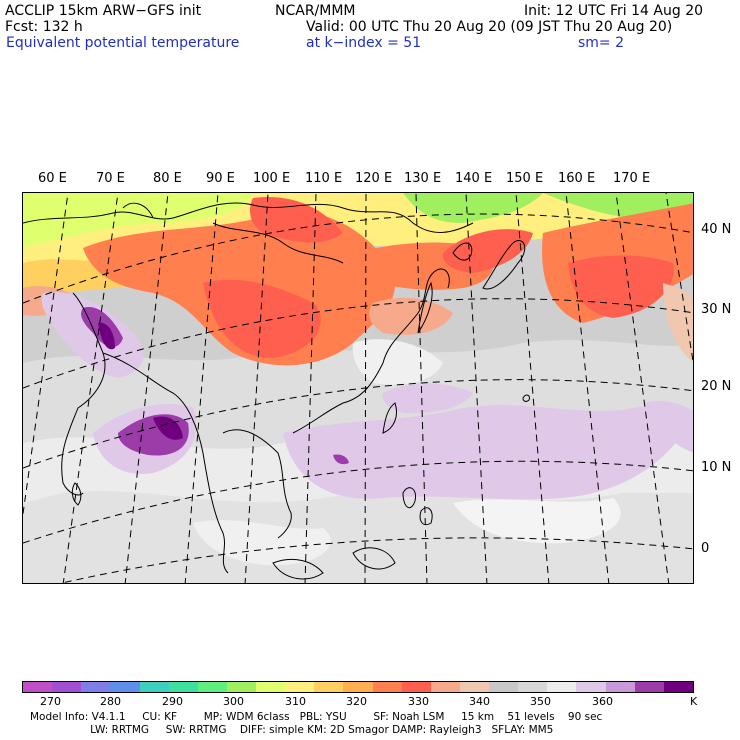 The image size is (740, 740). I want to click on model-title: ACCLIP 15km ARW−GFS init, so click(103, 11).